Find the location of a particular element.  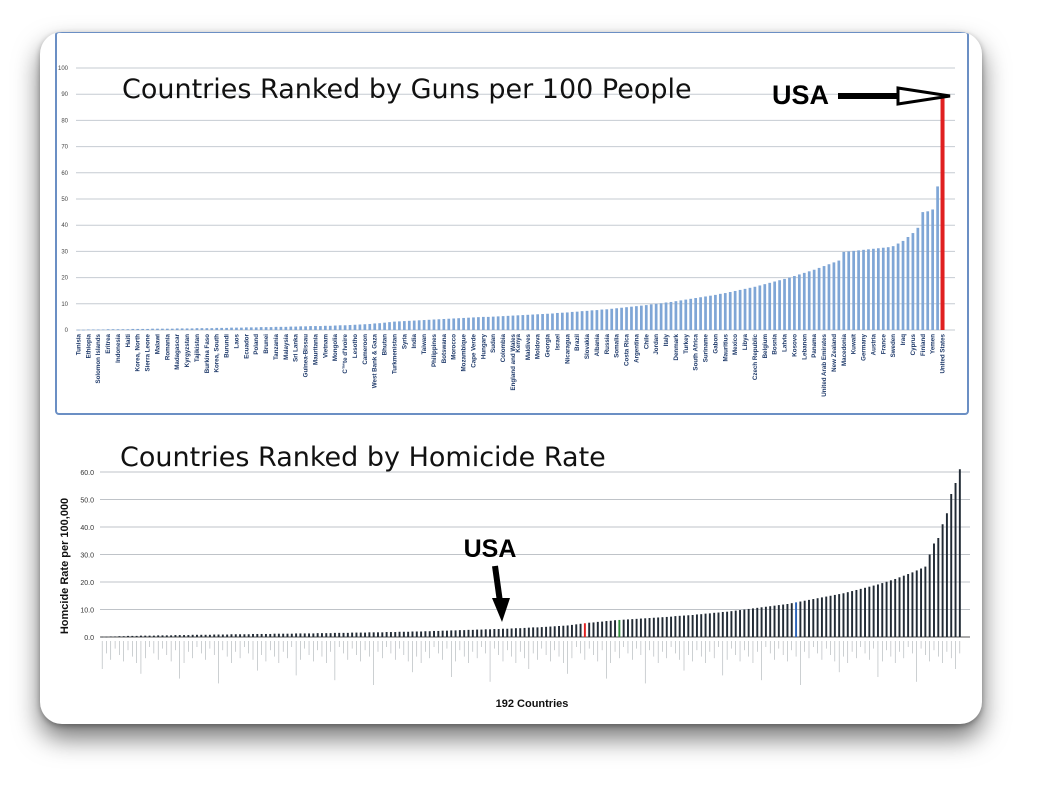

guns-x-tick-label: Russia is located at coordinates (607, 343).